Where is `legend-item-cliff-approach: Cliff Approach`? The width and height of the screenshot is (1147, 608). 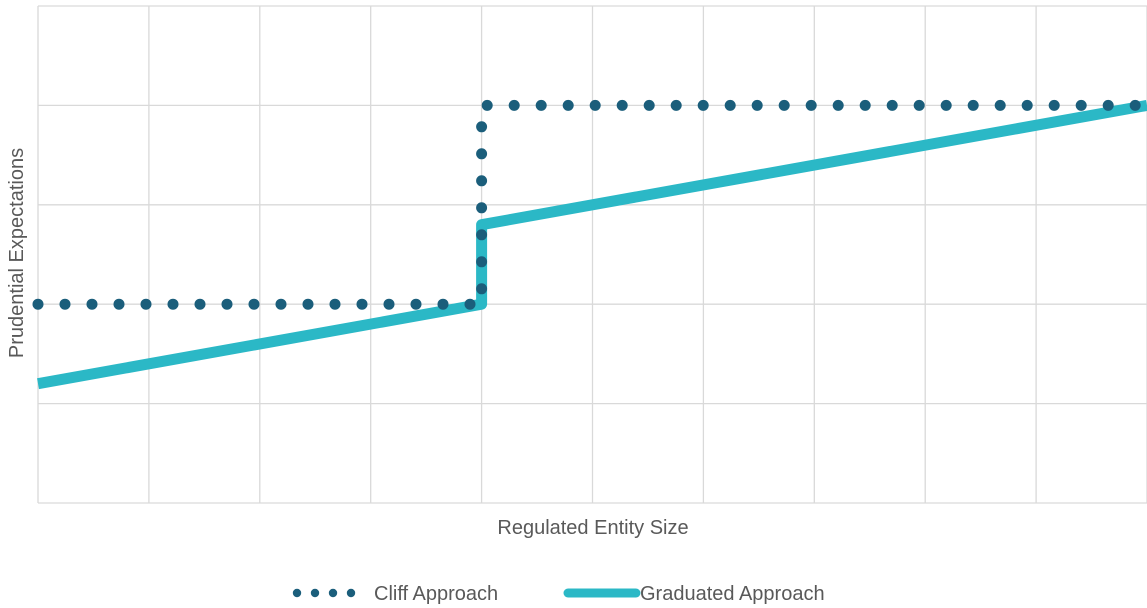 legend-item-cliff-approach: Cliff Approach is located at coordinates (395, 594).